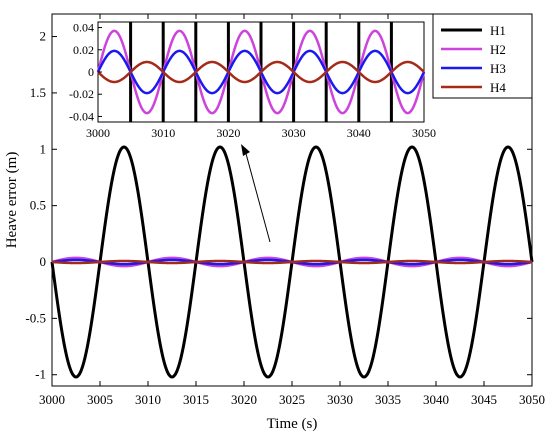 The width and height of the screenshot is (550, 434). I want to click on zoom-arrow, so click(256, 193).